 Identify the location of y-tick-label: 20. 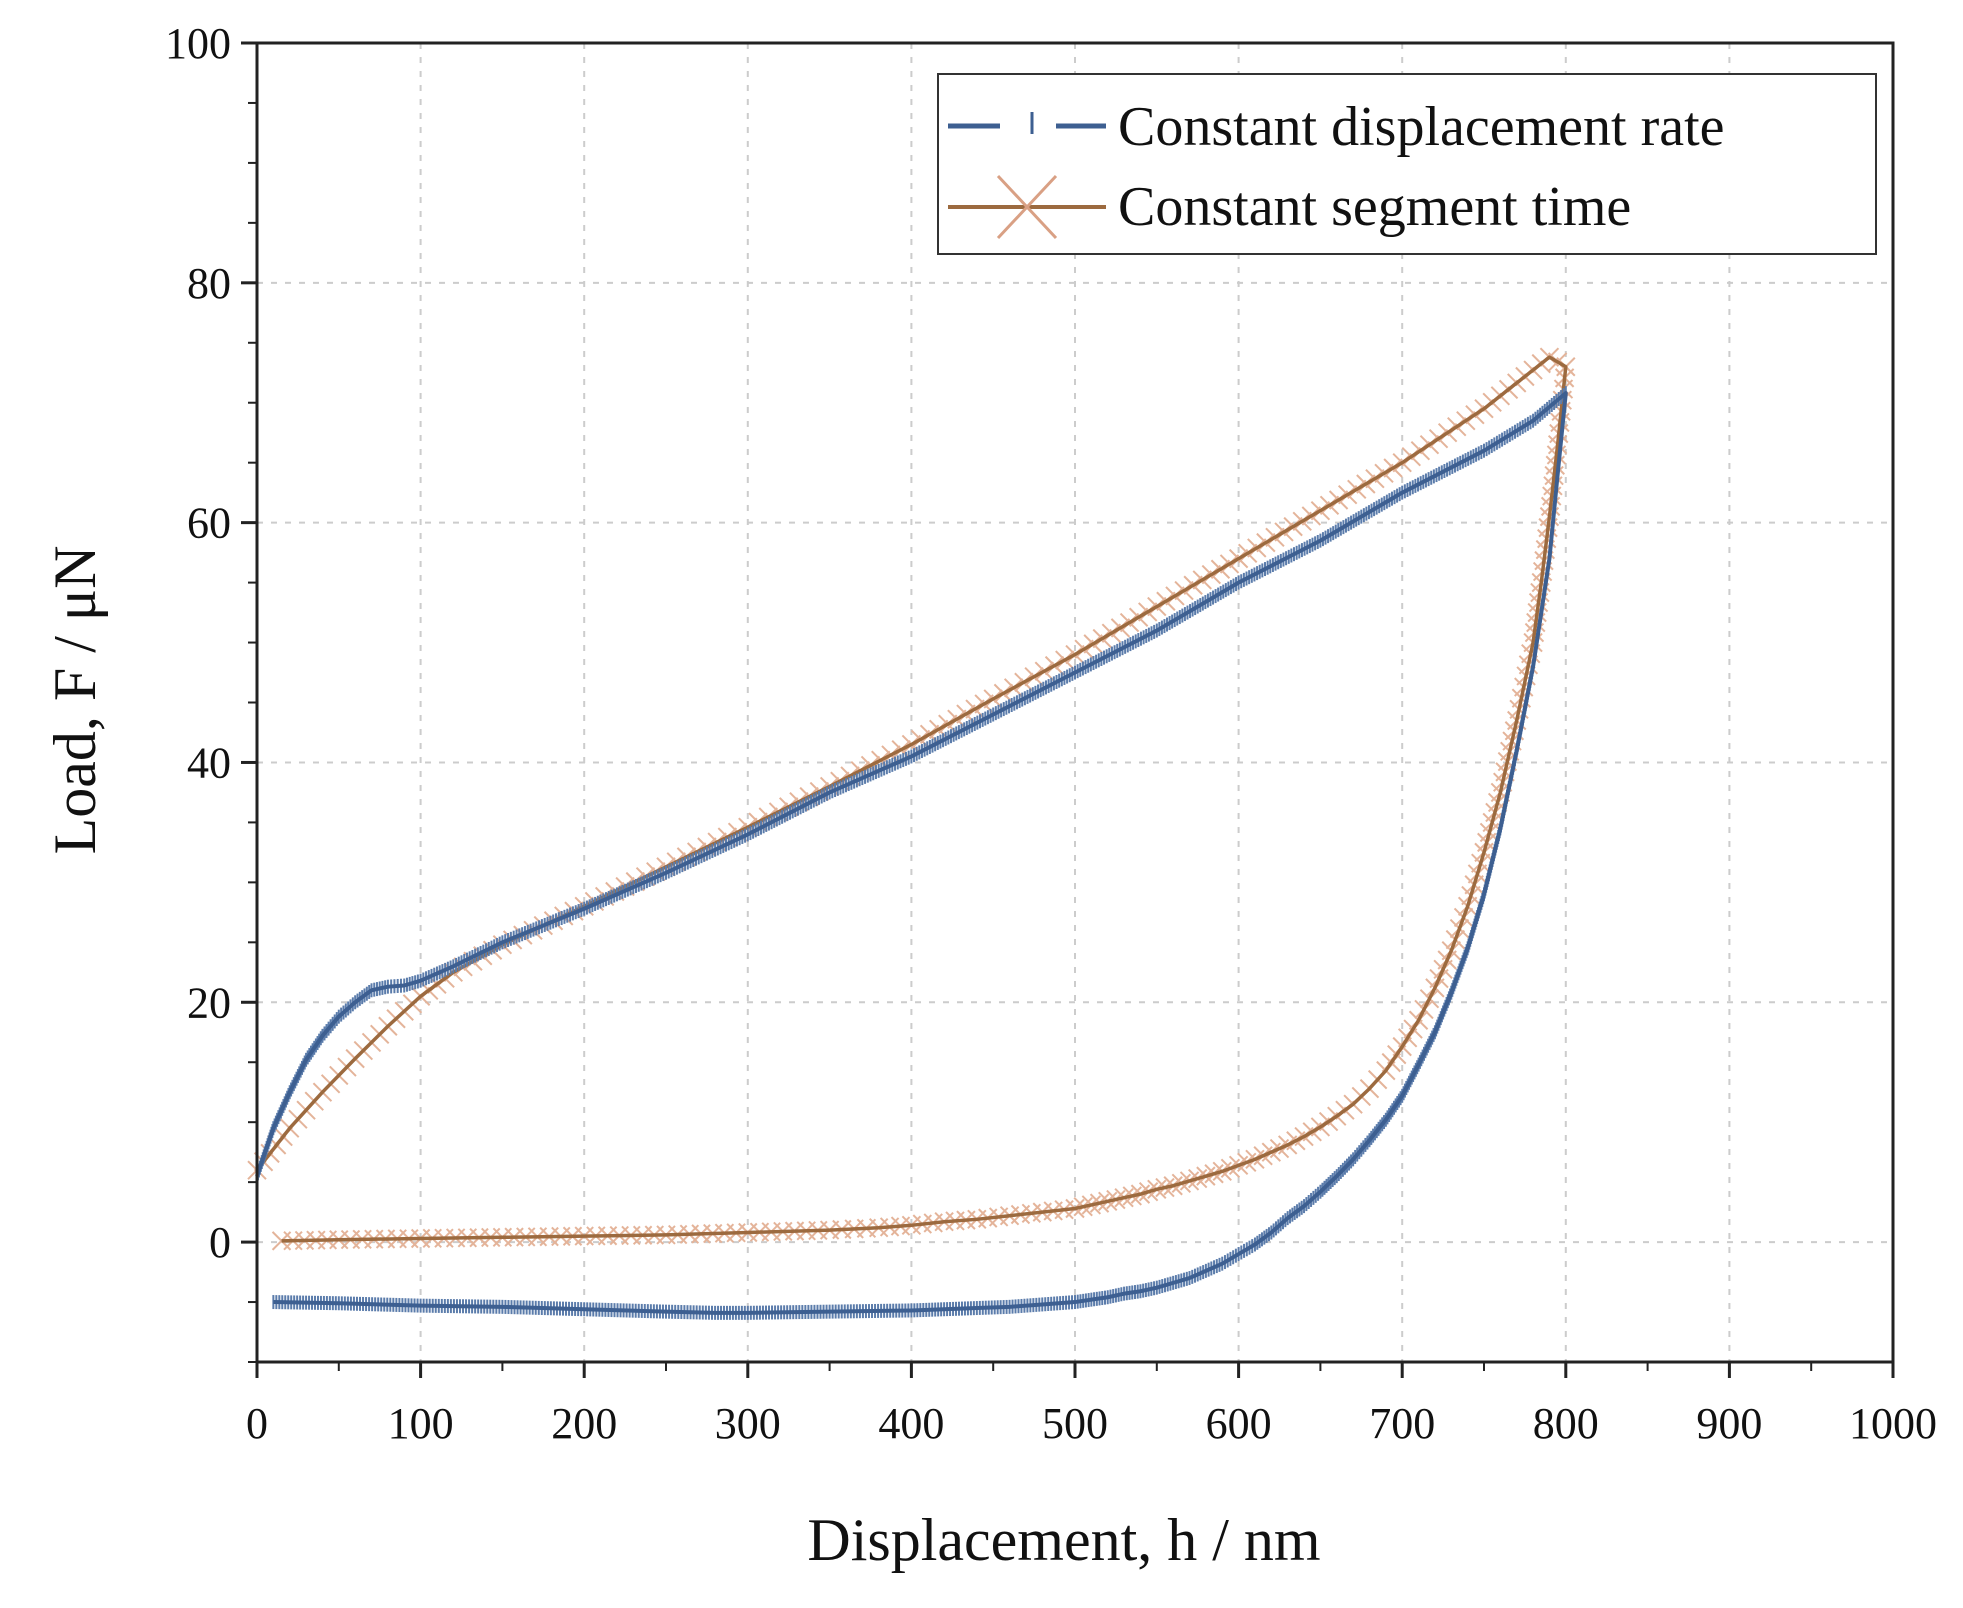
(209, 1002).